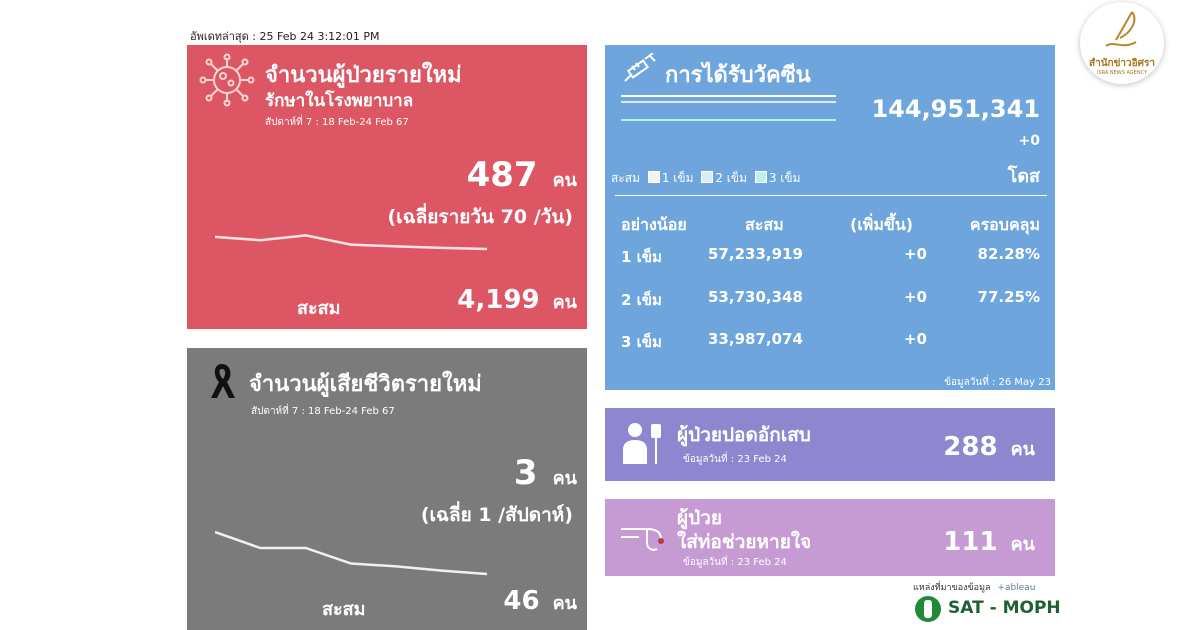 The width and height of the screenshot is (1200, 630). What do you see at coordinates (1004, 608) in the screenshot?
I see `sat-moph-brand: SAT - MOPH` at bounding box center [1004, 608].